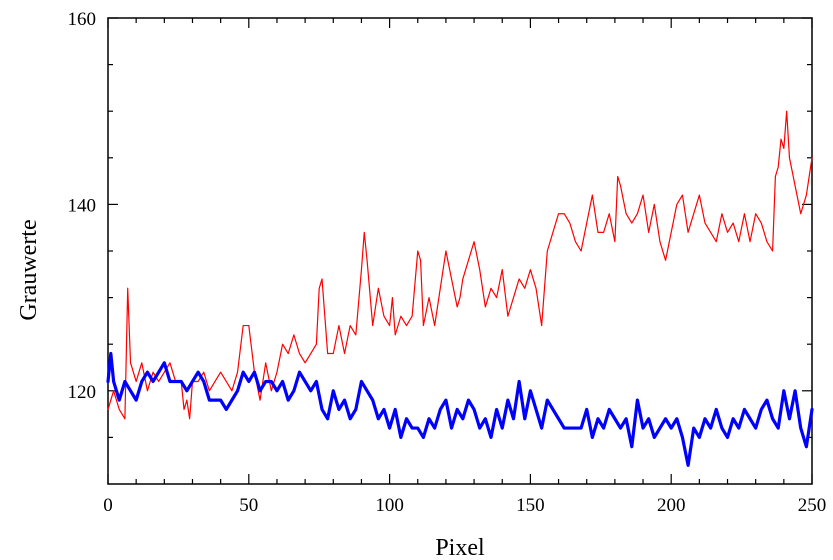 This screenshot has width=833, height=560. Describe the element at coordinates (82, 19) in the screenshot. I see `y-tick-label: 160` at that location.